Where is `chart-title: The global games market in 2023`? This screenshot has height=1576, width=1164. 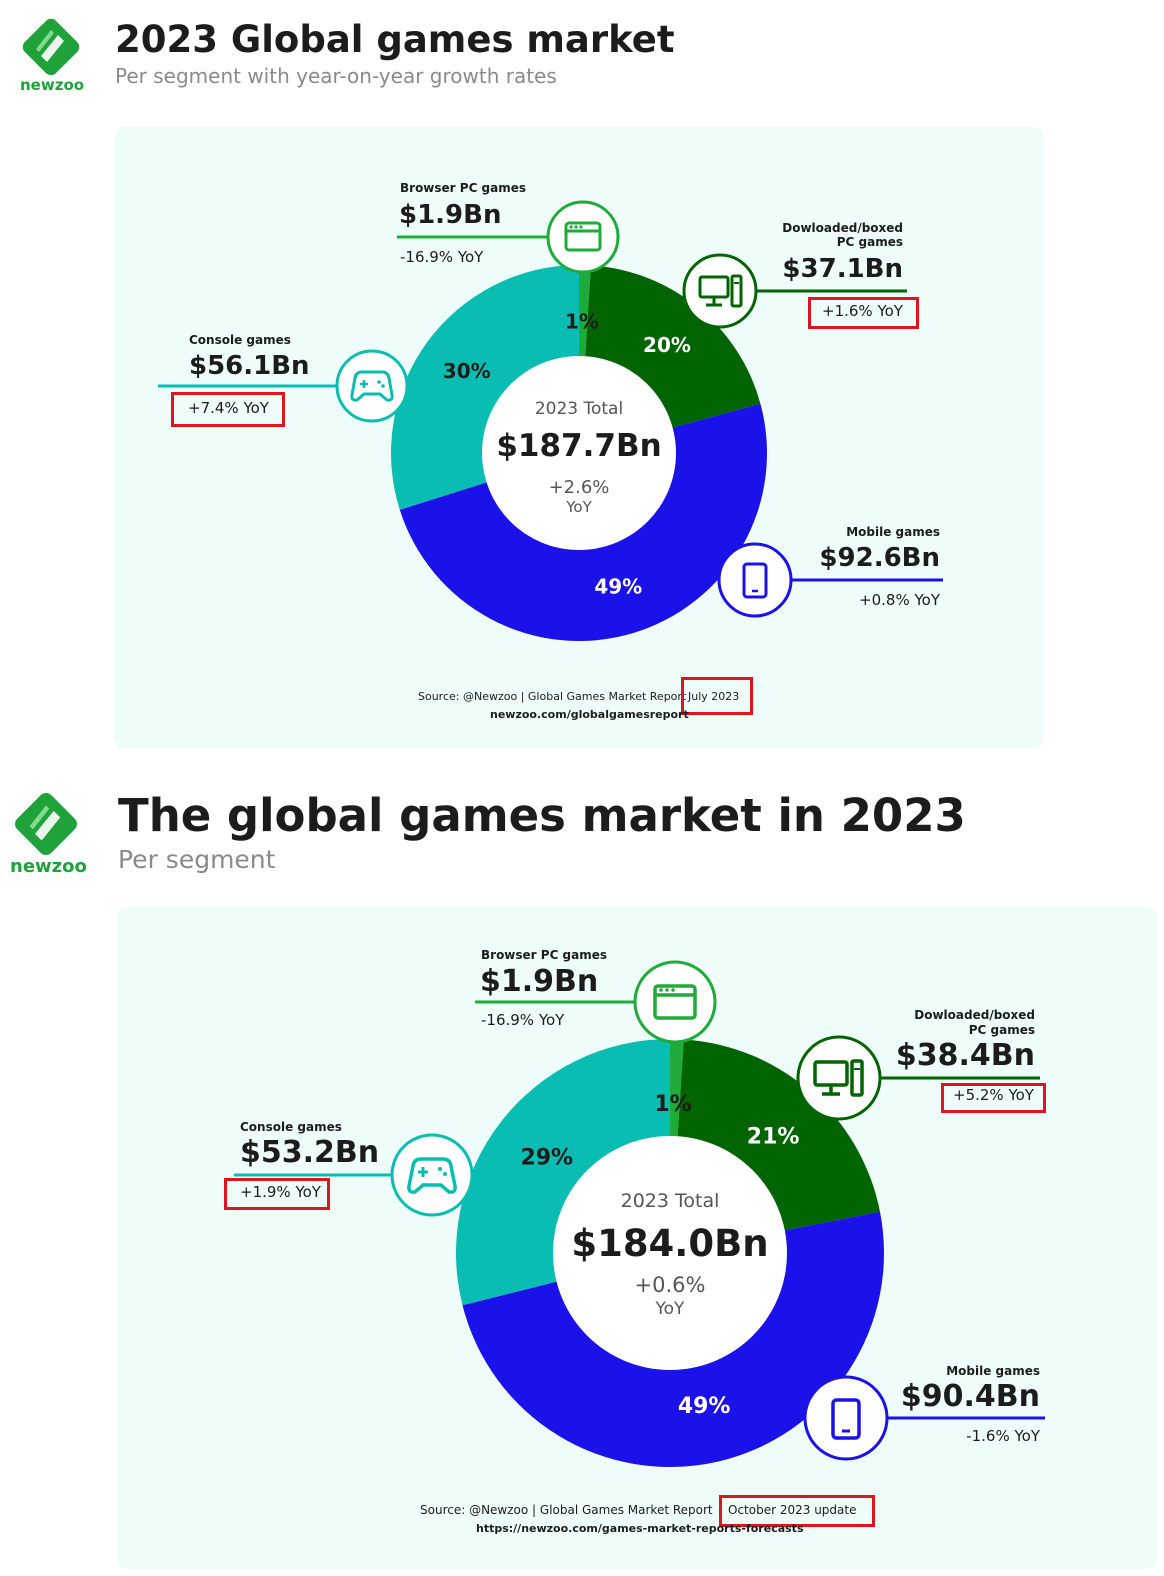 chart-title: The global games market in 2023 is located at coordinates (542, 815).